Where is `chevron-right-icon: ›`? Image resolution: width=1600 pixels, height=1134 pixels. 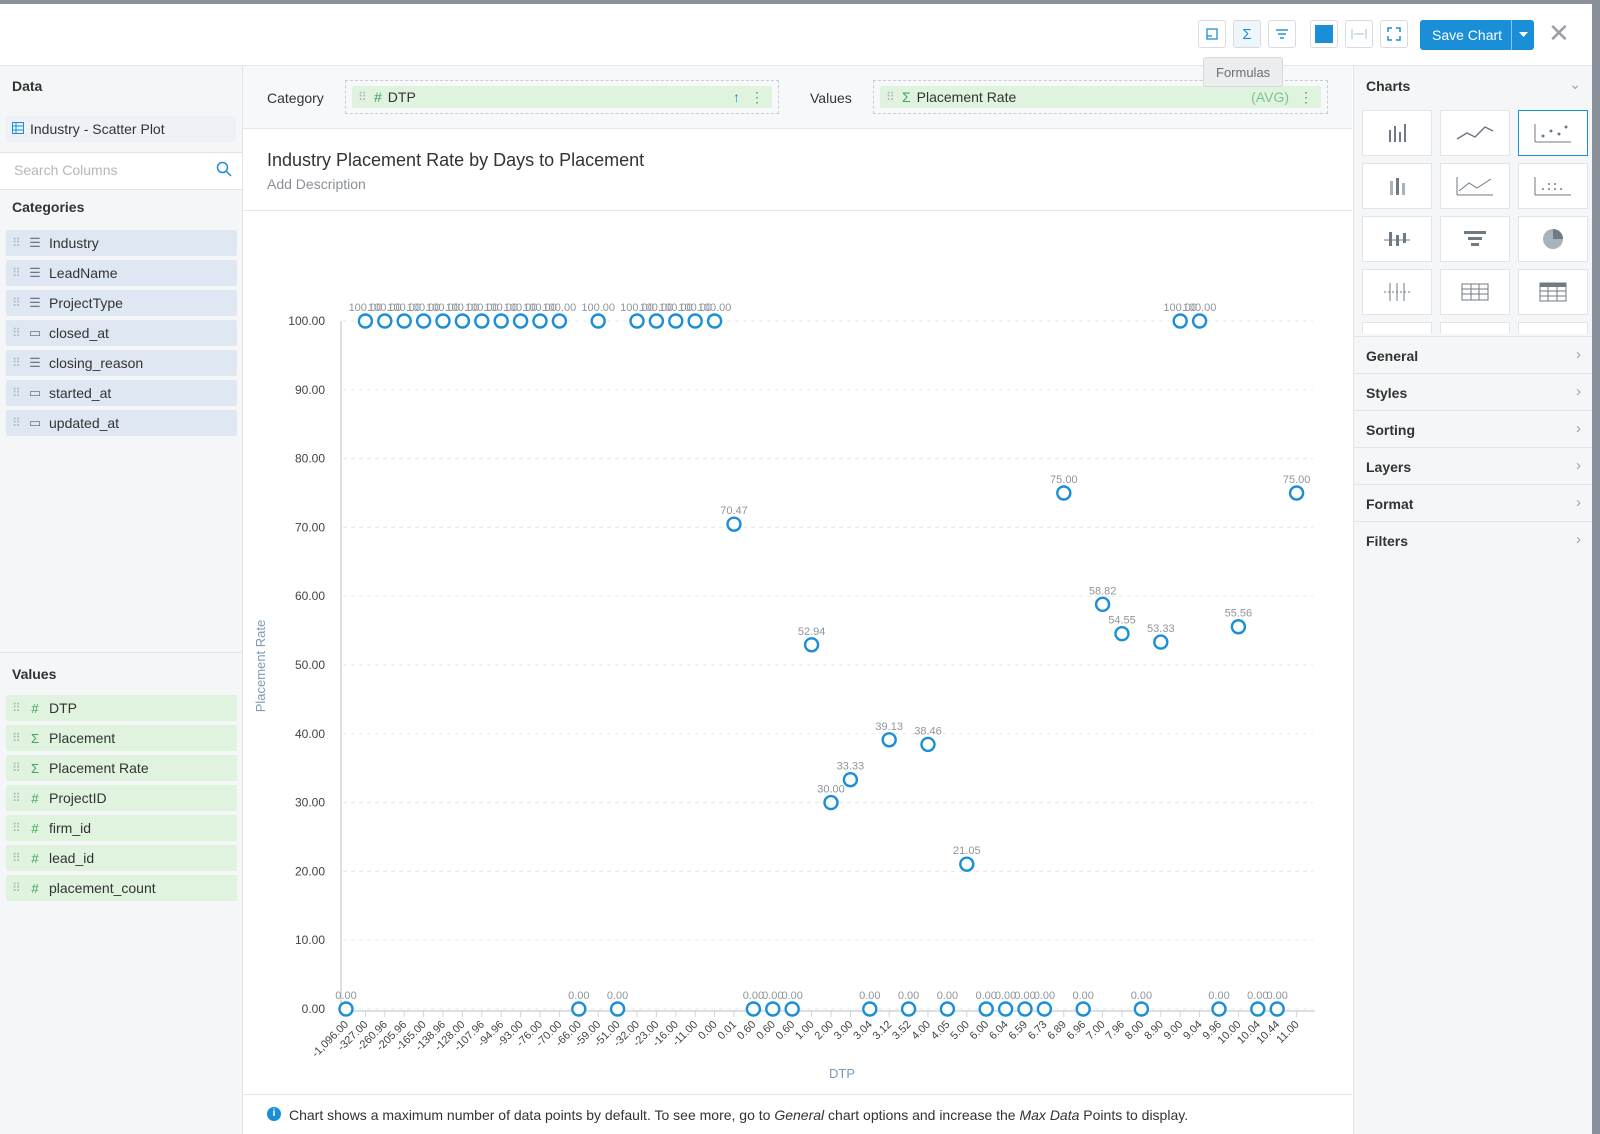 chevron-right-icon: › is located at coordinates (1578, 539).